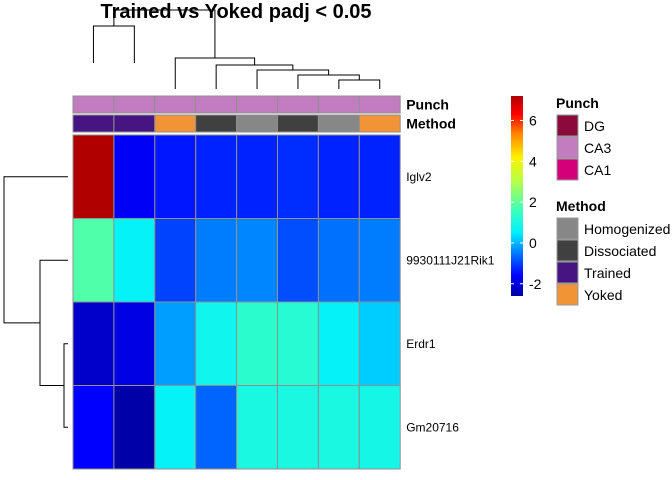  I want to click on annotation-label: Method, so click(431, 124).